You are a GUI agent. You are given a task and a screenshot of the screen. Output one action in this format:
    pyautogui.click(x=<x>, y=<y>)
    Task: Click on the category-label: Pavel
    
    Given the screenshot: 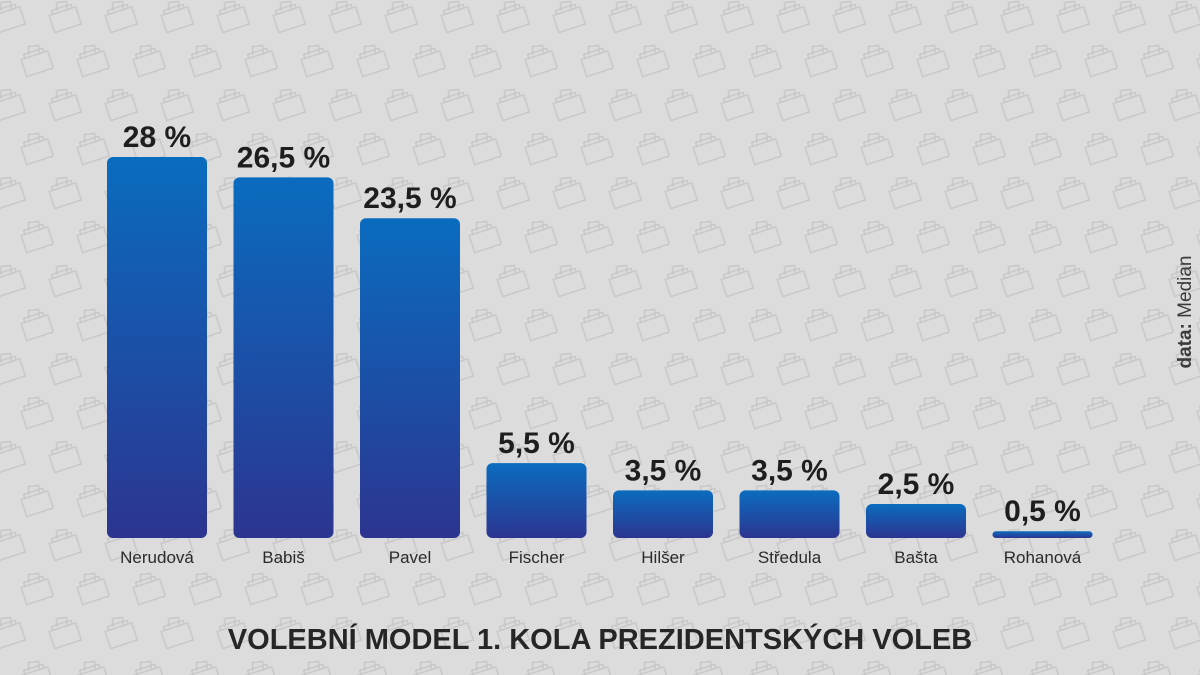 What is the action you would take?
    pyautogui.click(x=410, y=557)
    